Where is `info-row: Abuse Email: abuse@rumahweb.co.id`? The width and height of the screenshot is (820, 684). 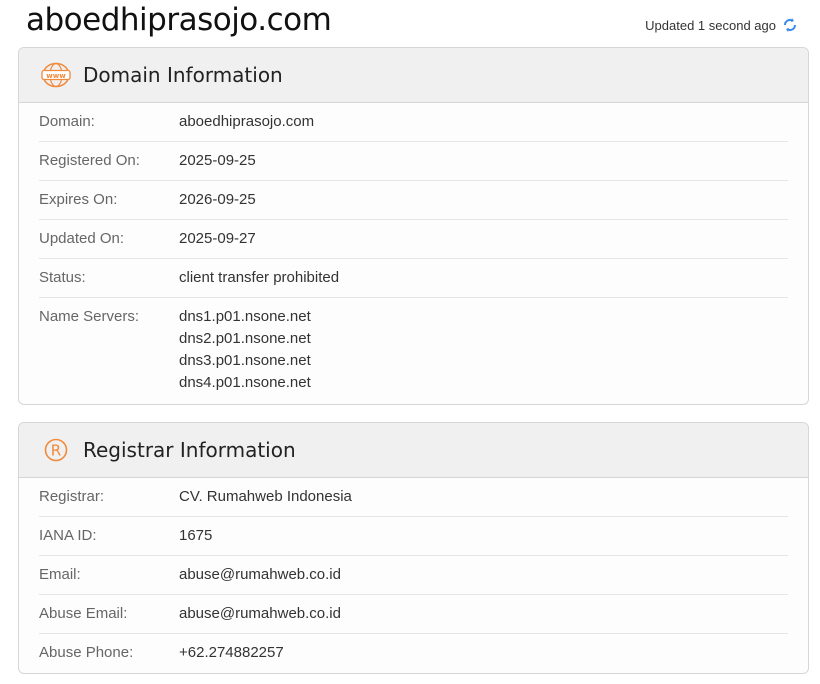 info-row: Abuse Email: abuse@rumahweb.co.id is located at coordinates (413, 614).